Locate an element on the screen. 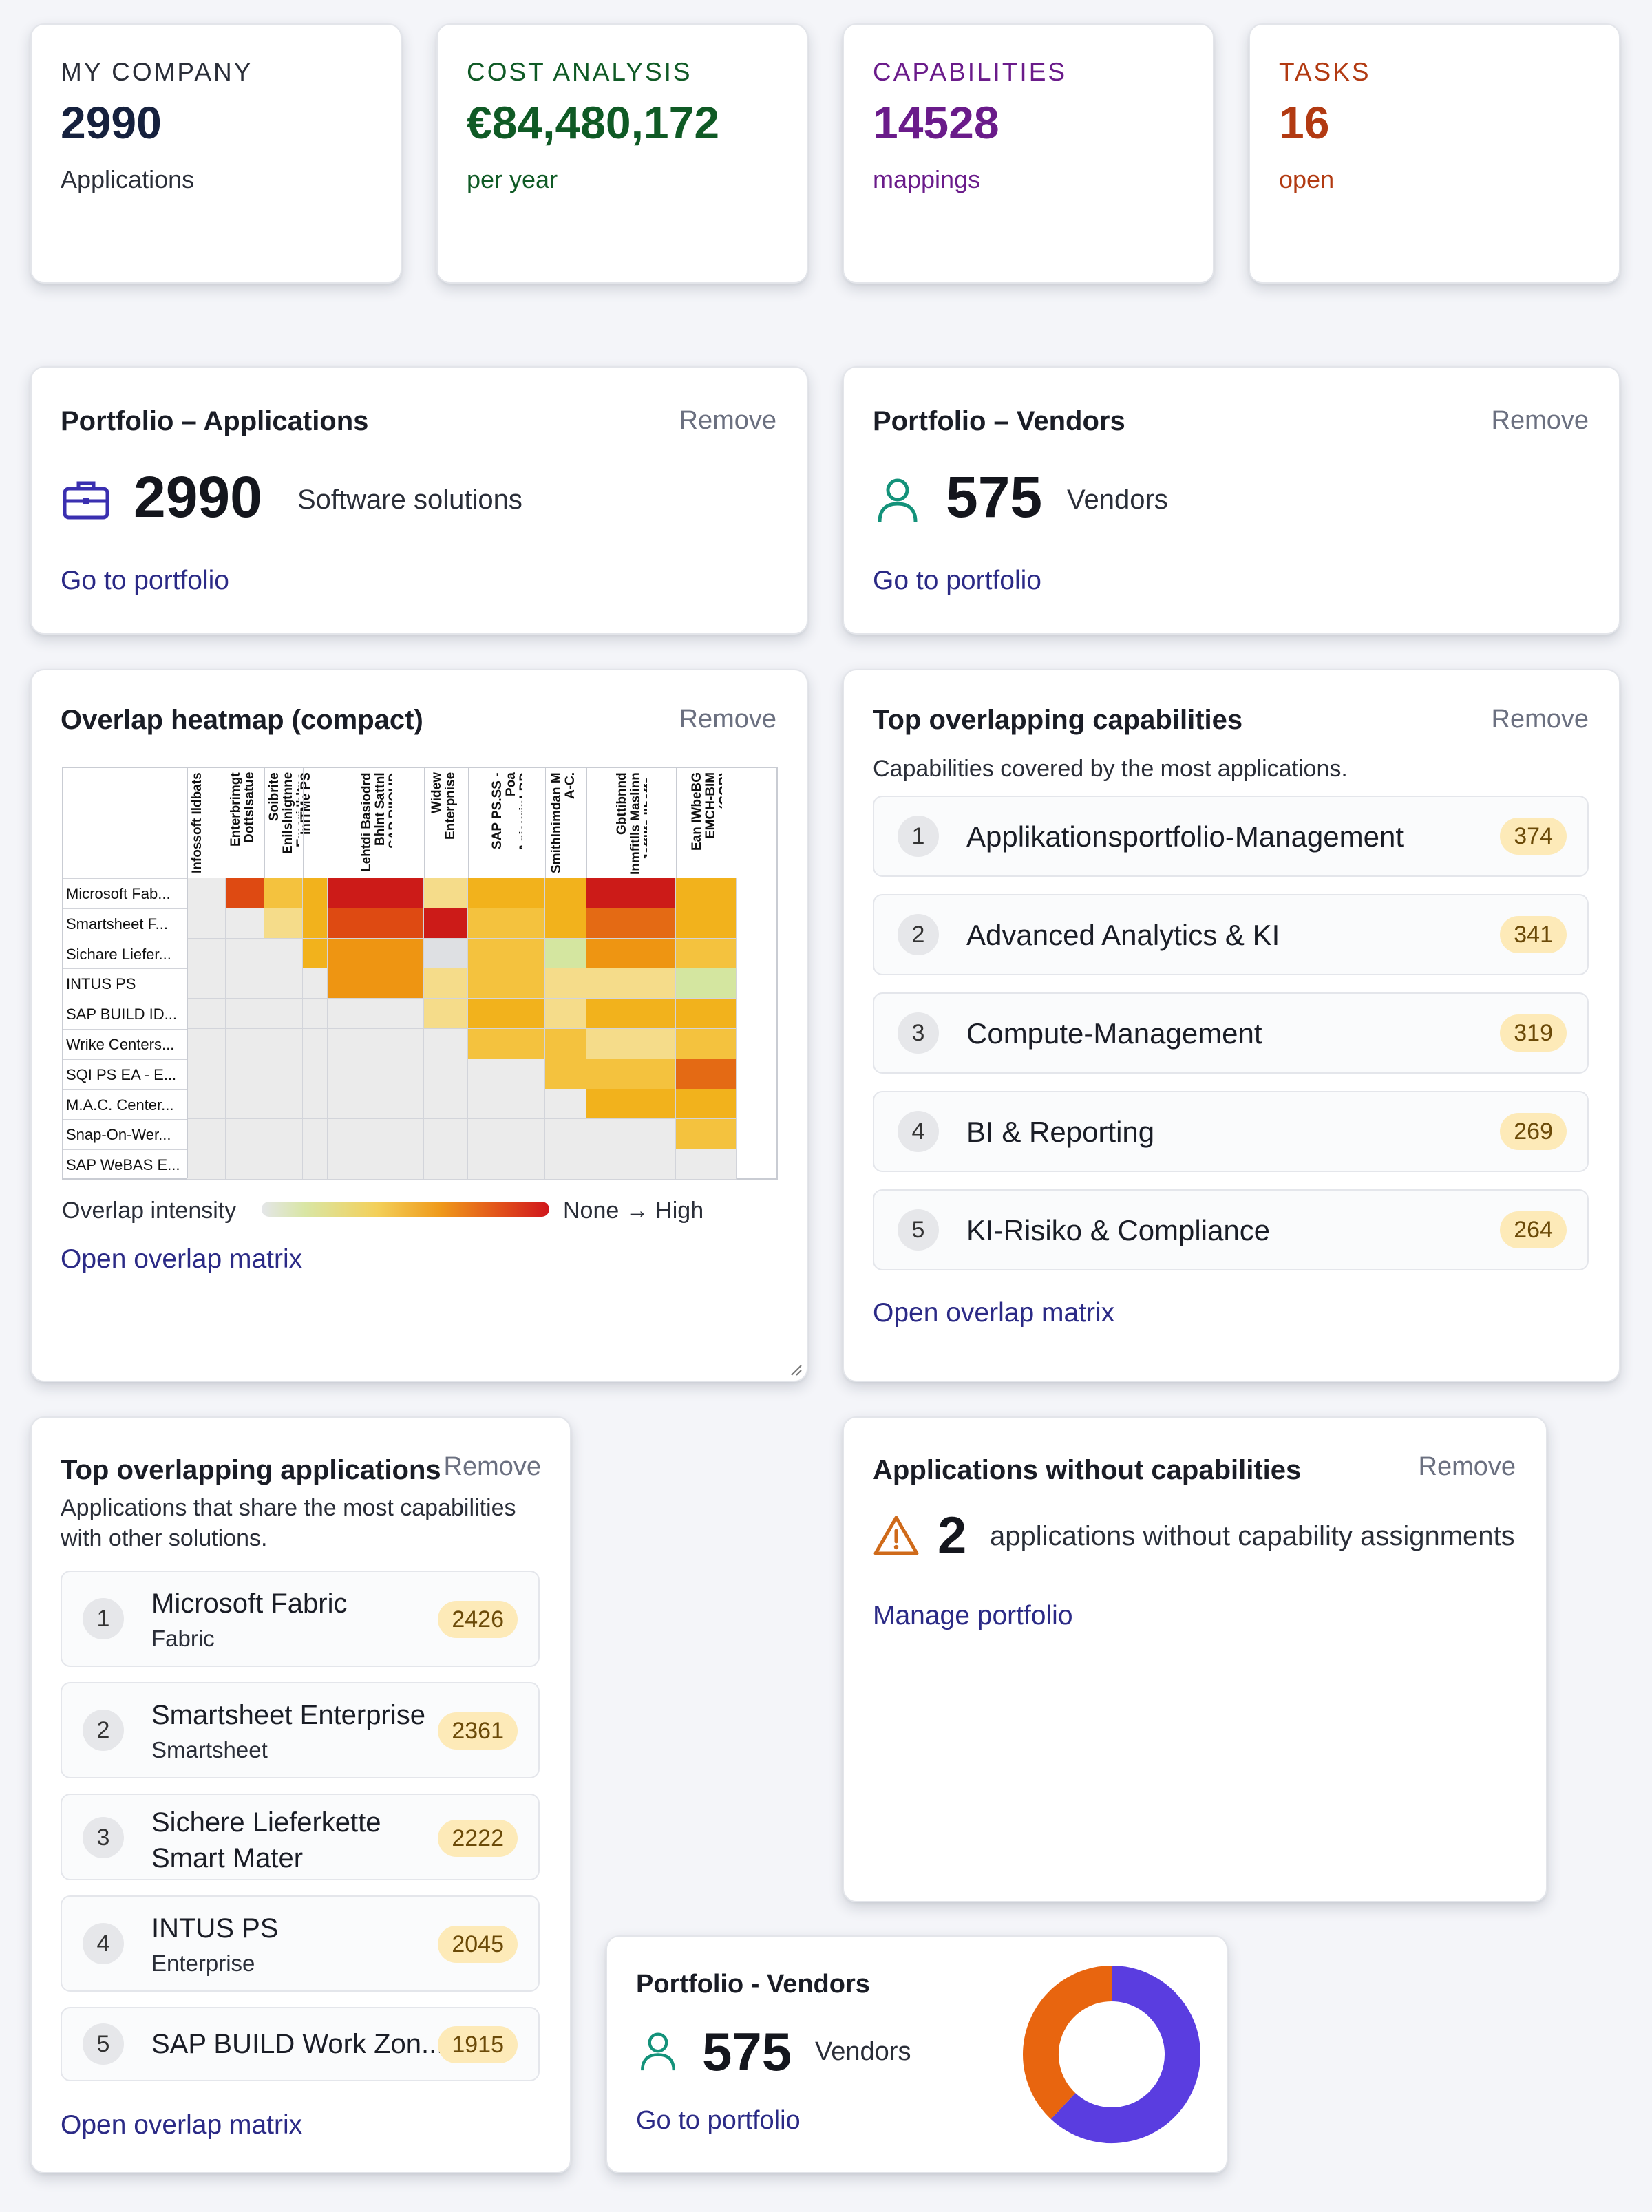 The image size is (1652, 2212). list-item: 5 KI-Risiko & Compliance 264 is located at coordinates (1231, 1229).